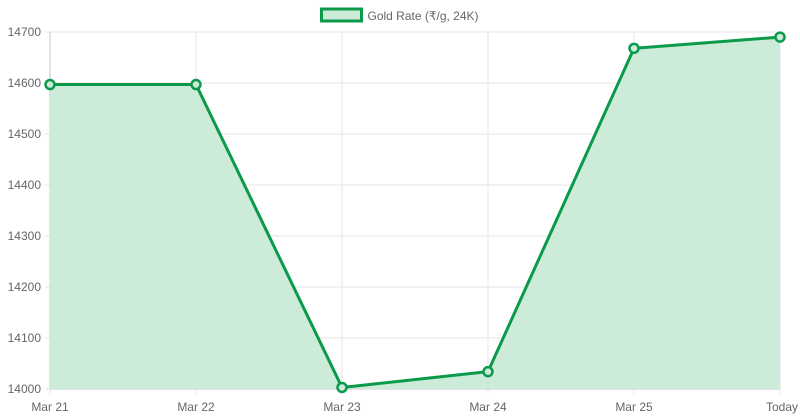  Describe the element at coordinates (25, 185) in the screenshot. I see `y-tick-label: 14400` at that location.